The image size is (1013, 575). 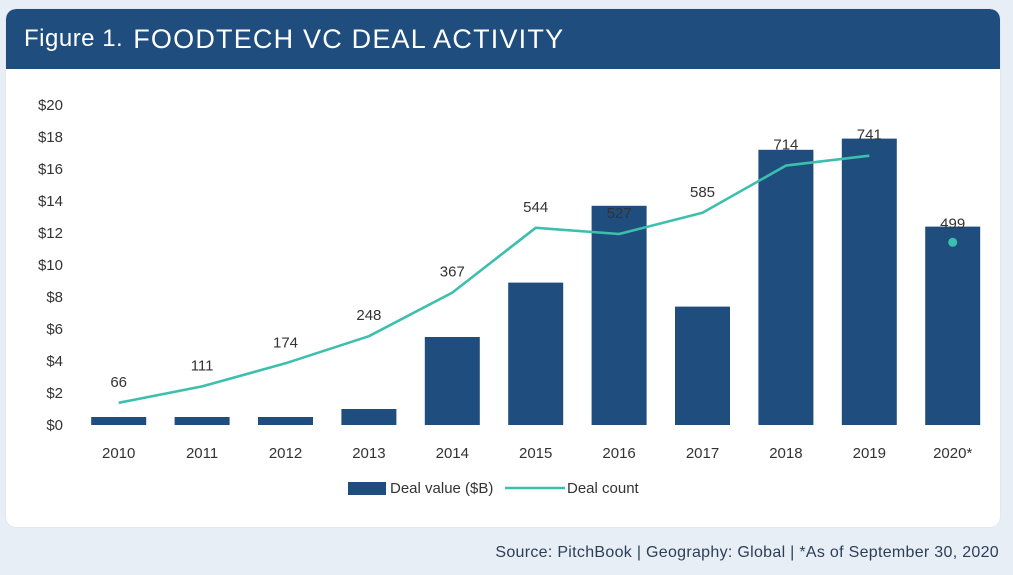 What do you see at coordinates (54, 425) in the screenshot?
I see `y-tick-label: $0` at bounding box center [54, 425].